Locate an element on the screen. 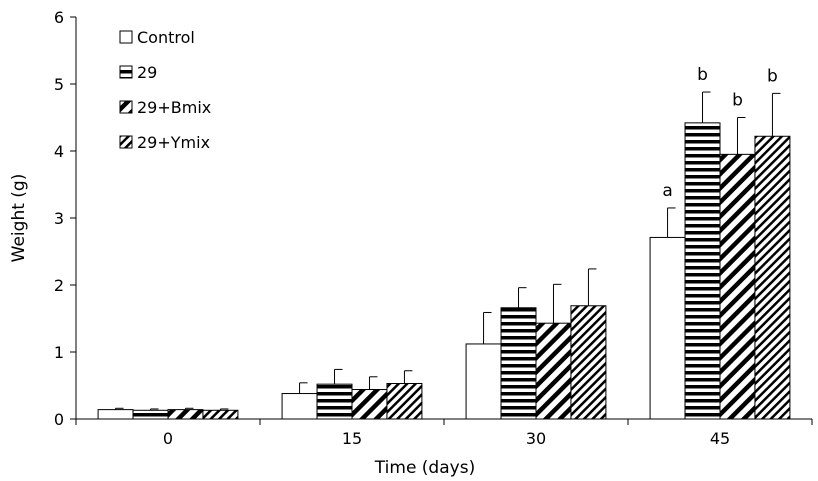  y-tick-label: 6 is located at coordinates (59, 17).